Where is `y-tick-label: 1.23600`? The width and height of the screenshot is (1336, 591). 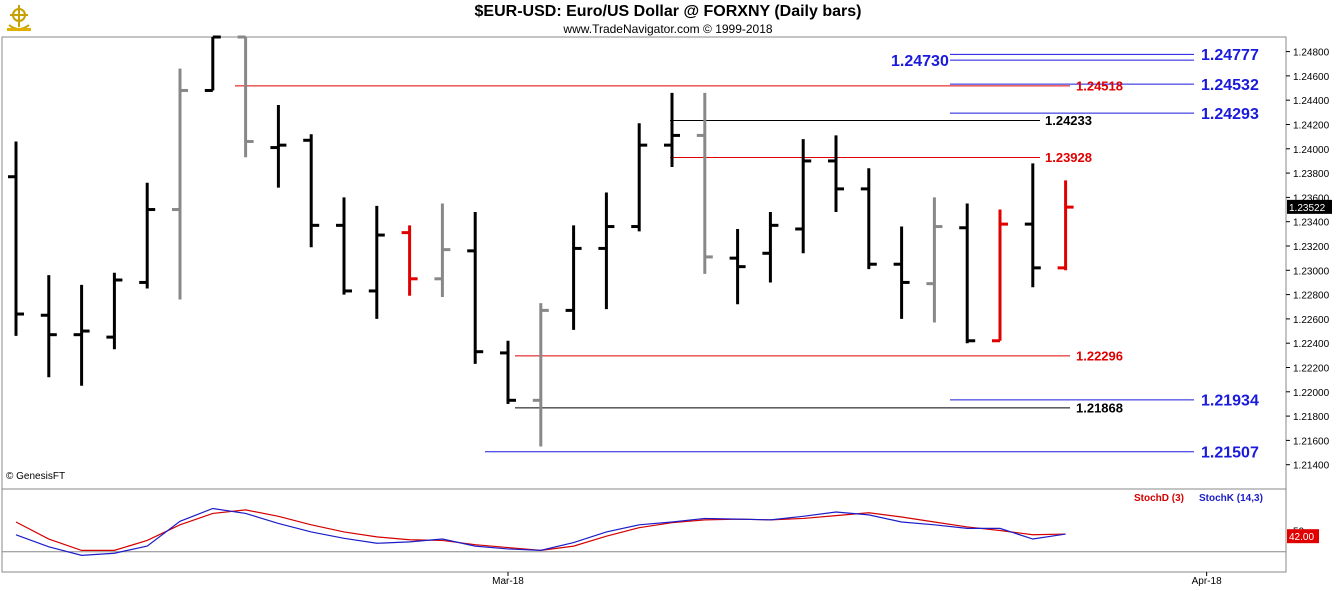 y-tick-label: 1.23600 is located at coordinates (1311, 198).